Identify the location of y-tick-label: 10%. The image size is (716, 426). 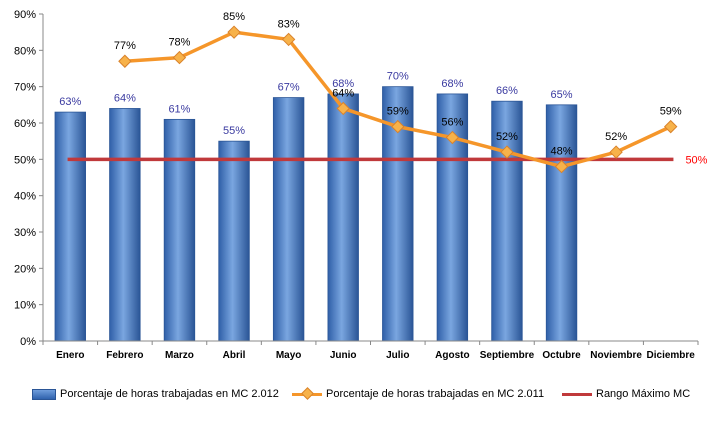
(25, 306).